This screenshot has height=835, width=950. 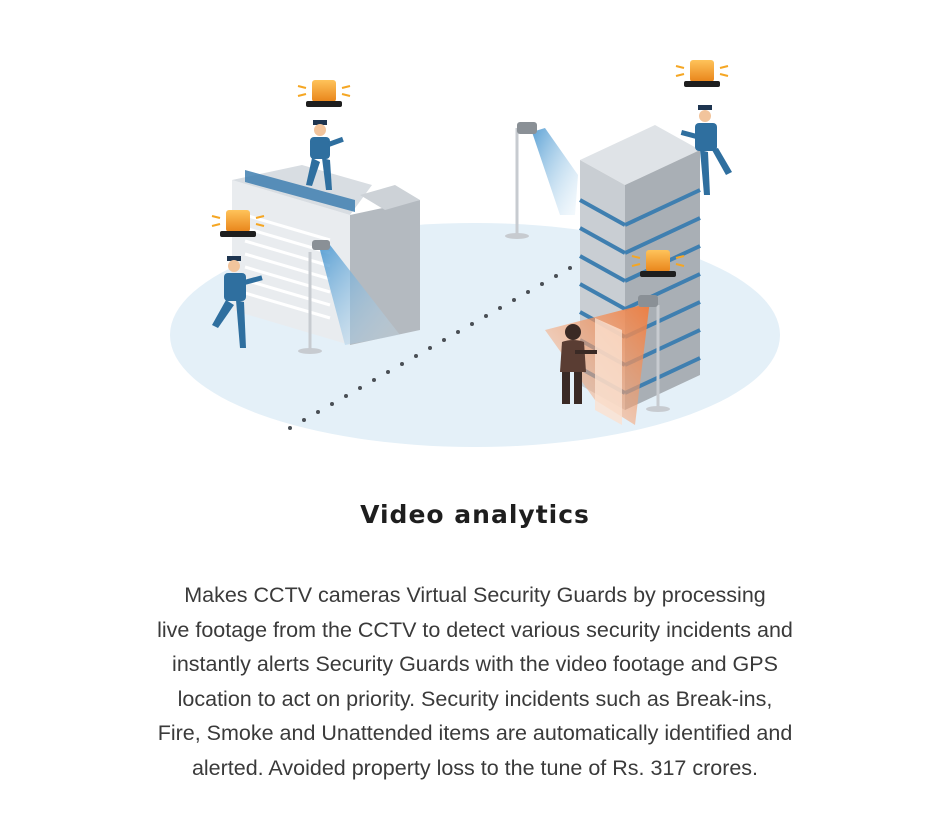 I want to click on guard-figure-tower, so click(x=706, y=150).